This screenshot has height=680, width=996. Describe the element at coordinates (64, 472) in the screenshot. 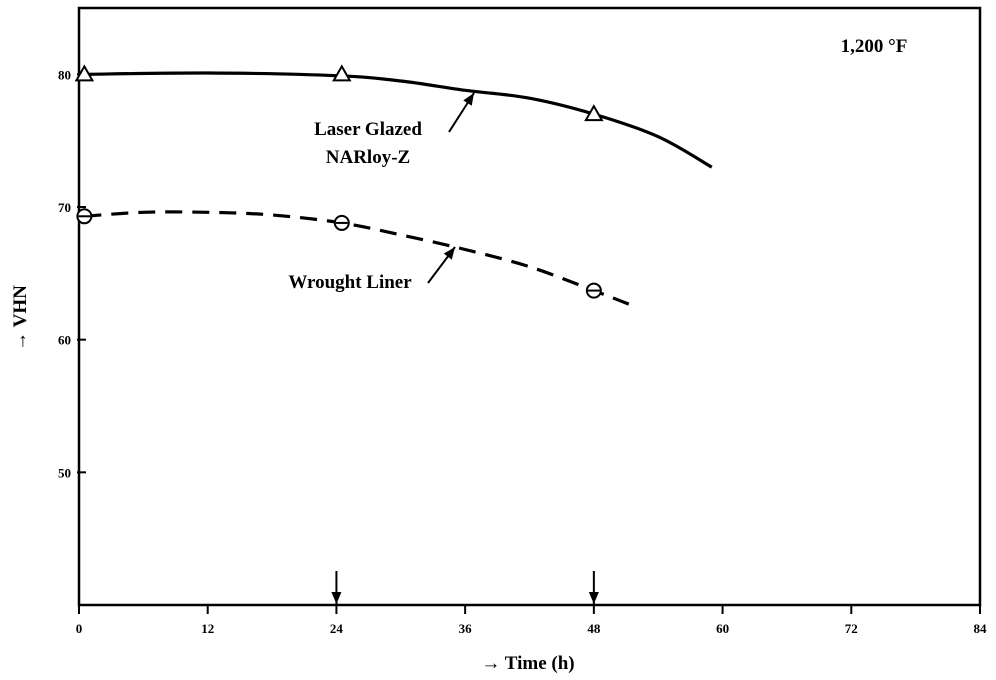

I see `y-tick-label: 50` at that location.